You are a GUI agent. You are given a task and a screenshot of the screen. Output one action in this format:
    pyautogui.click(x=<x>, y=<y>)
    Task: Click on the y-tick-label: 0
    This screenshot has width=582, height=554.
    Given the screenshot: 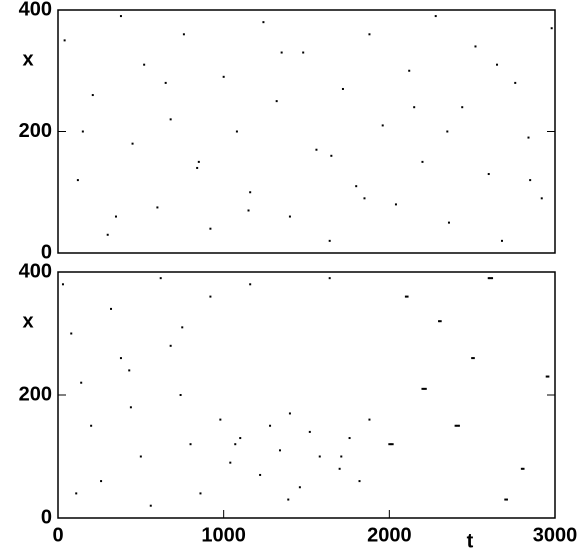 What is the action you would take?
    pyautogui.click(x=46, y=252)
    